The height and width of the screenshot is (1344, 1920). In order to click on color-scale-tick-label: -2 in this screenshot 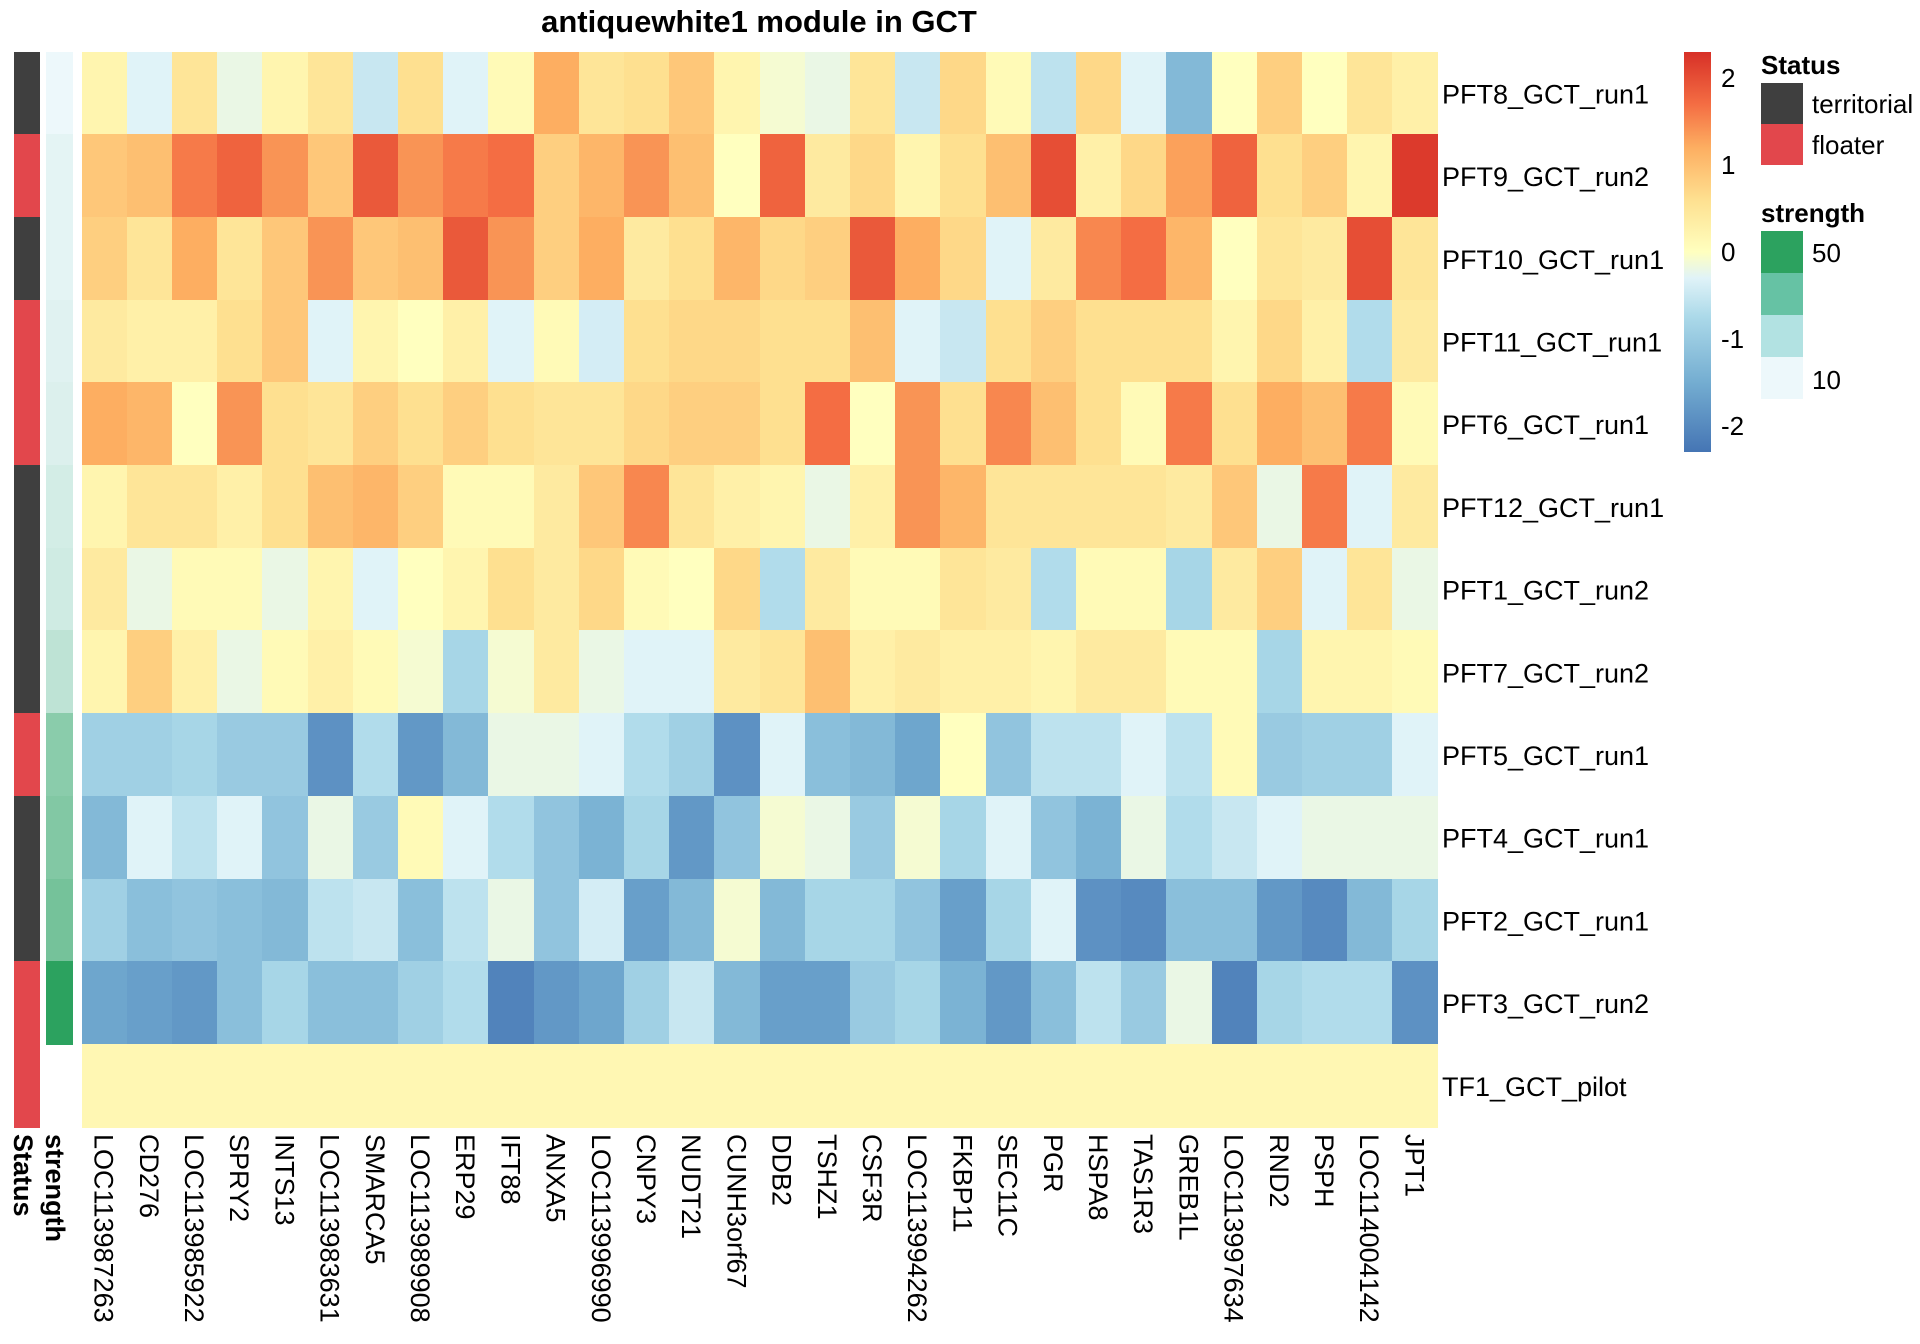, I will do `click(1732, 426)`.